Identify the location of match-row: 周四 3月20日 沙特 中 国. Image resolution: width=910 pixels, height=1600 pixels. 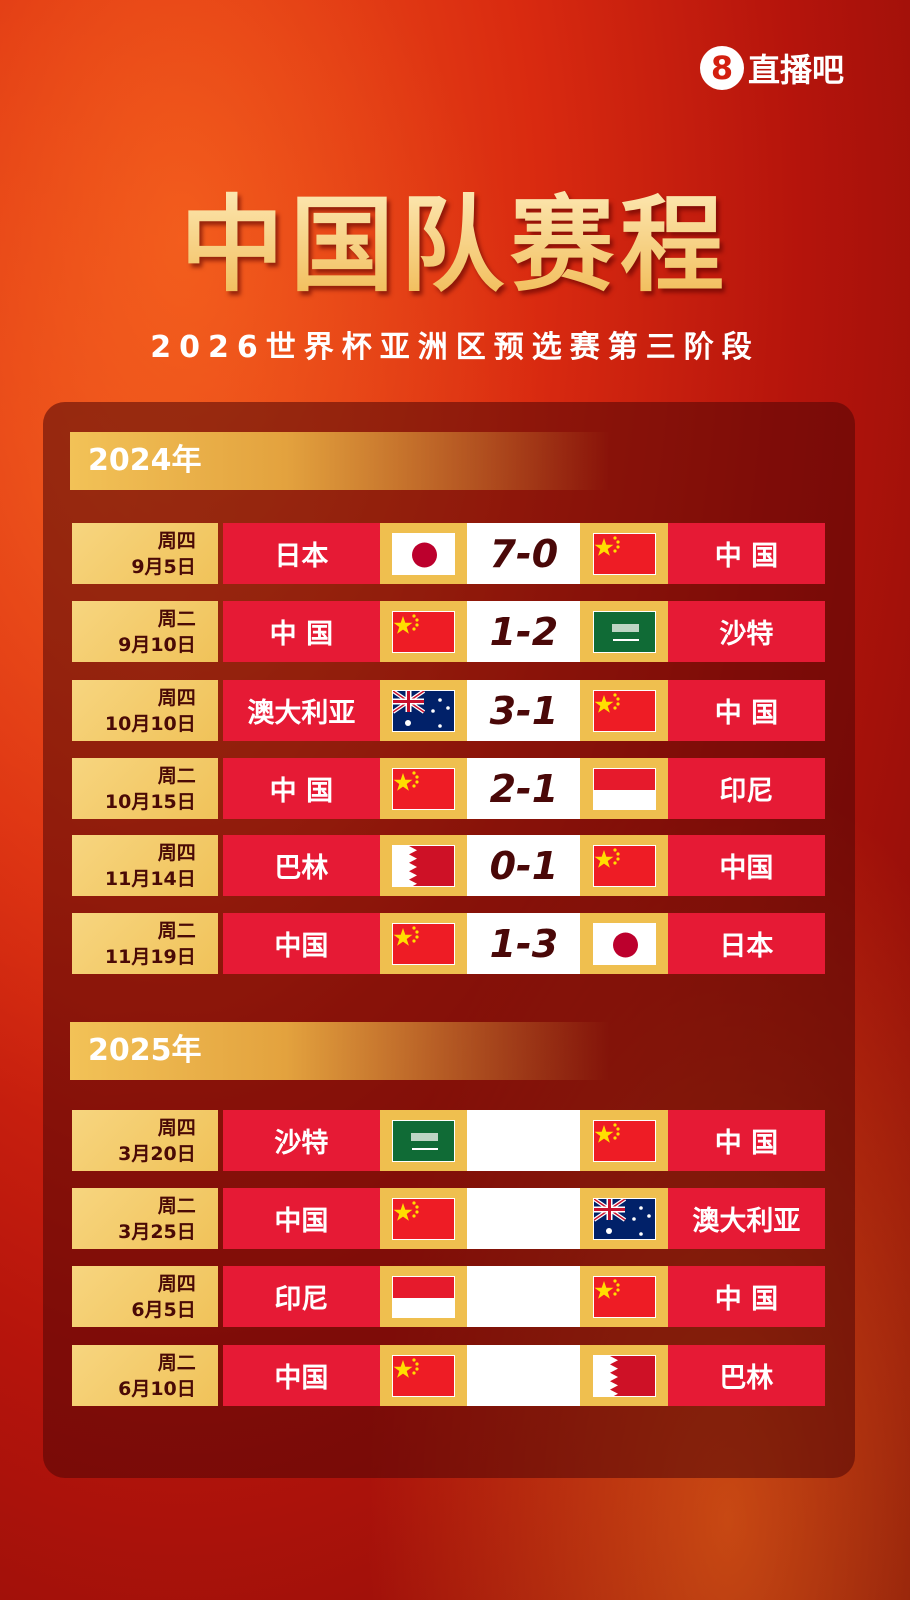
(449, 1140).